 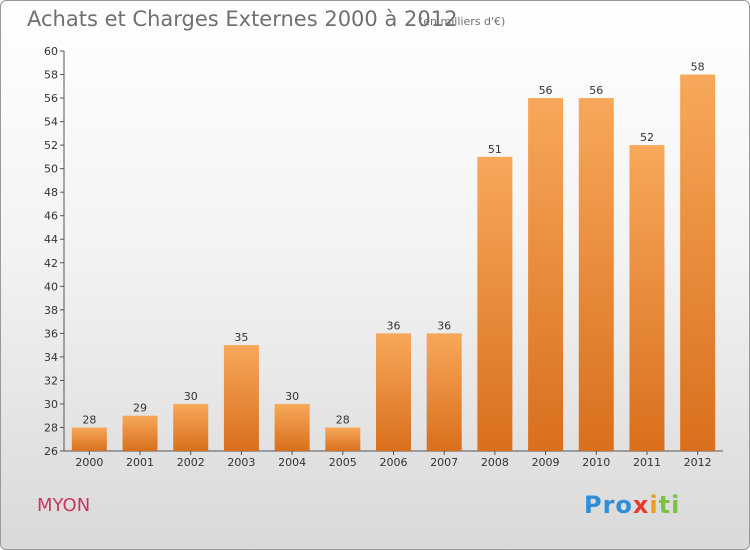 What do you see at coordinates (89, 462) in the screenshot?
I see `x-tick-label-2000: 2000` at bounding box center [89, 462].